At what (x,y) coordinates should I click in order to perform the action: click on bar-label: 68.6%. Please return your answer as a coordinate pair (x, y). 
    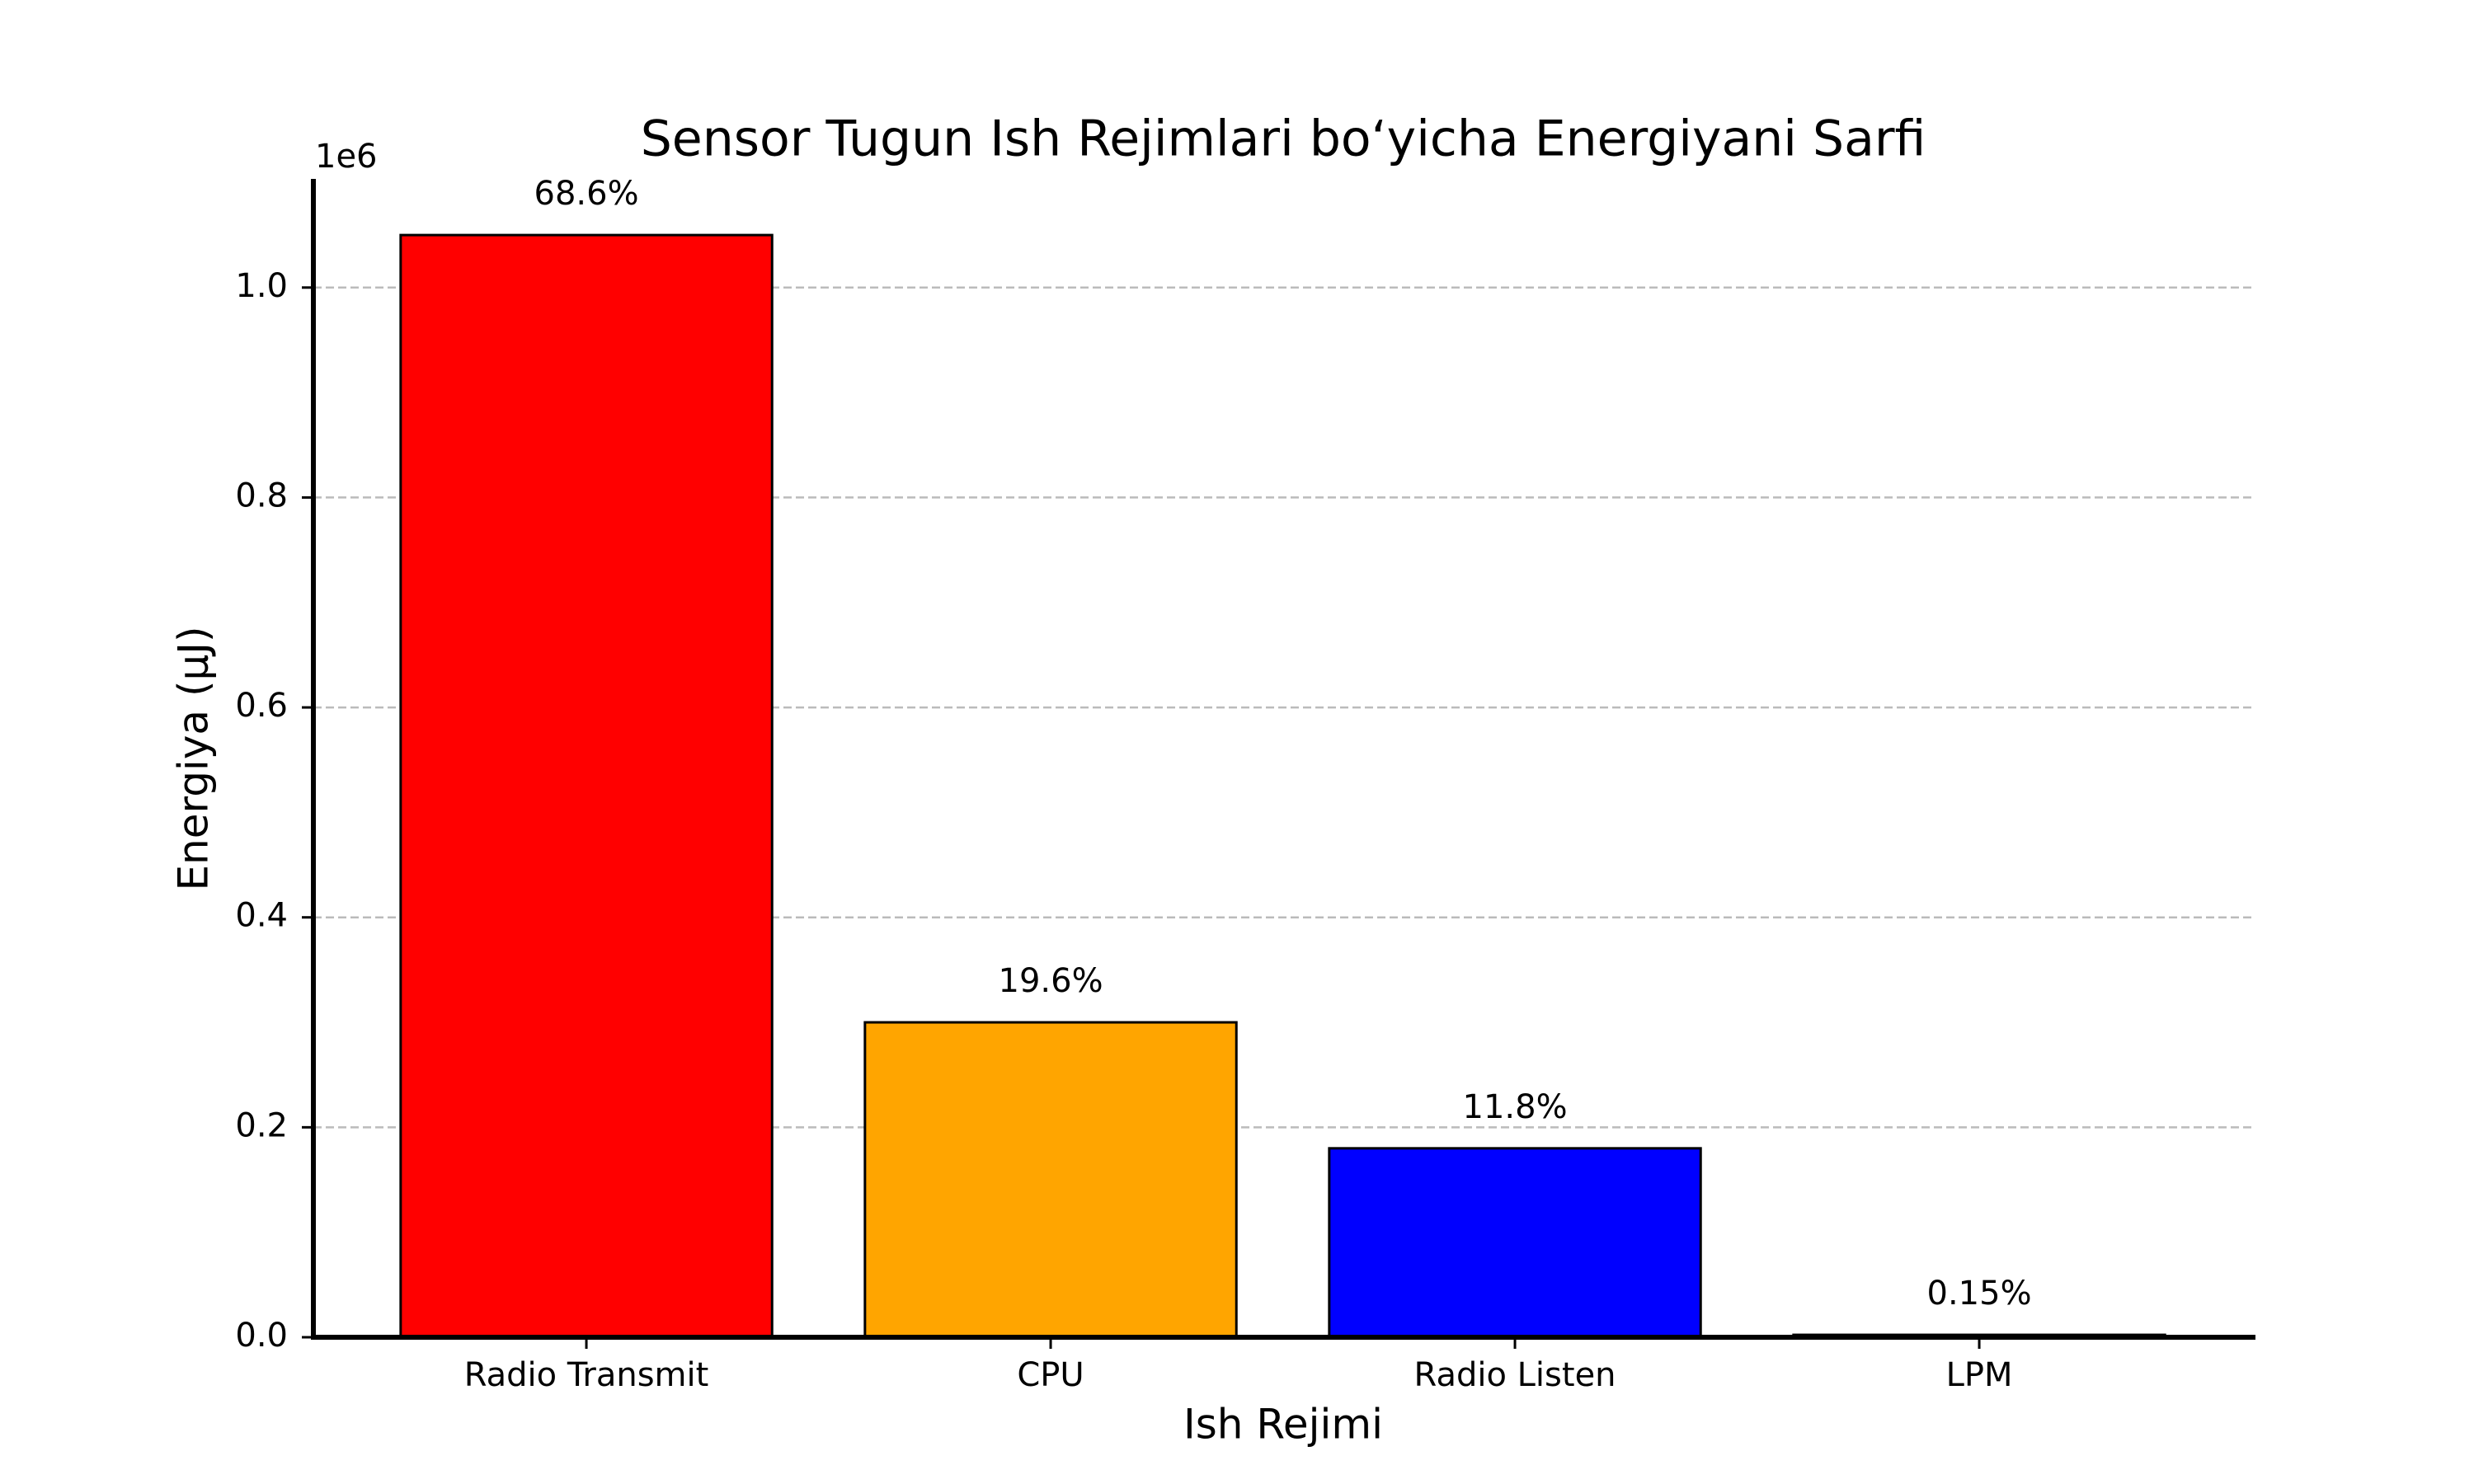
    Looking at the image, I should click on (586, 194).